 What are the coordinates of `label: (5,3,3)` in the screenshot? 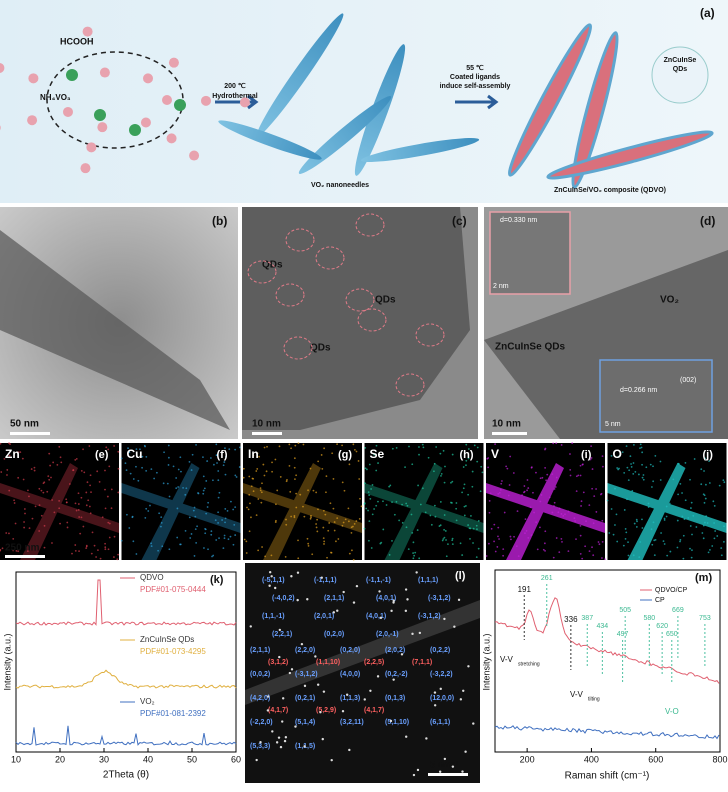 It's located at (260, 746).